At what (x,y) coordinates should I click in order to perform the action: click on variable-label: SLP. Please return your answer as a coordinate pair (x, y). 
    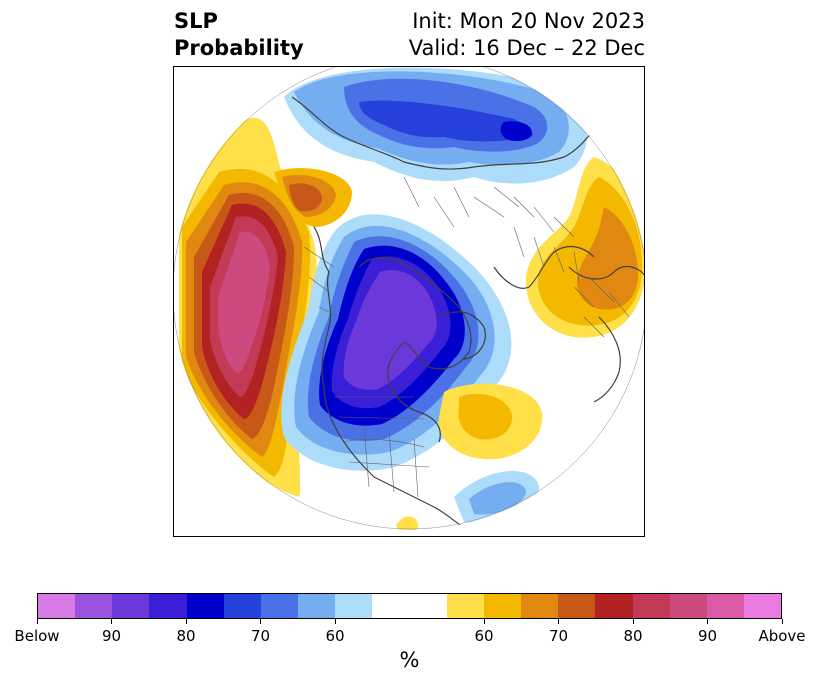
    Looking at the image, I should click on (196, 21).